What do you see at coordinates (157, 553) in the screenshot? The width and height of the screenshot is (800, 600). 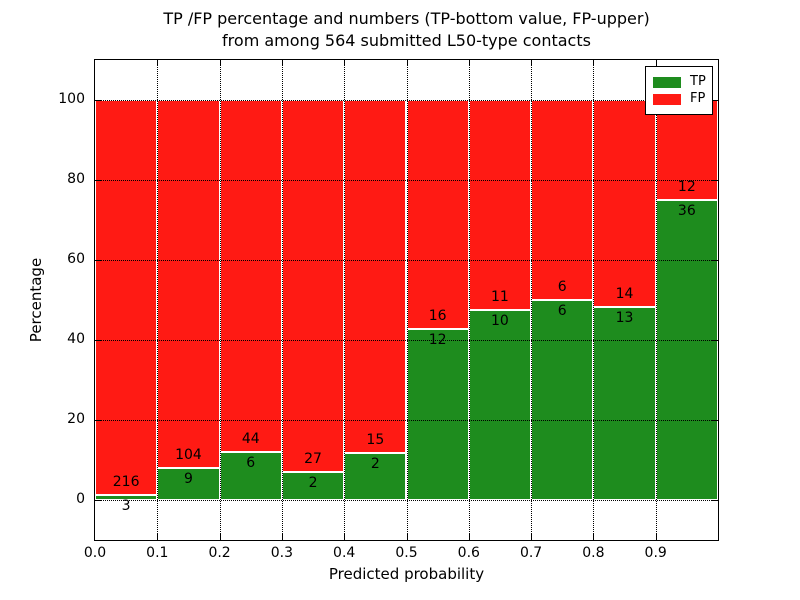 I see `x-tick-label: 0.1` at bounding box center [157, 553].